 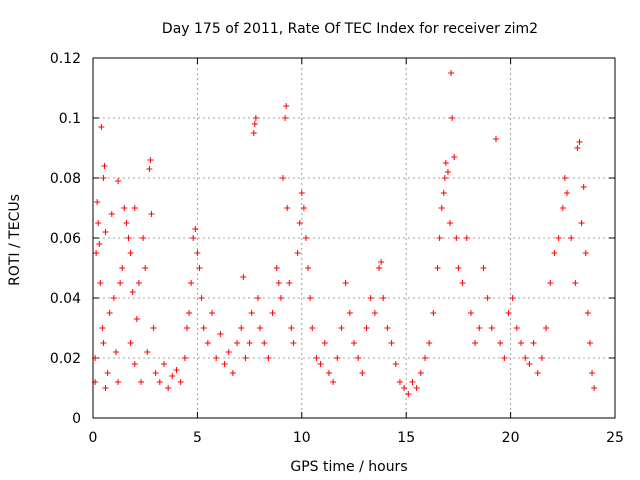 I want to click on x-tick-label: 25, so click(x=615, y=438).